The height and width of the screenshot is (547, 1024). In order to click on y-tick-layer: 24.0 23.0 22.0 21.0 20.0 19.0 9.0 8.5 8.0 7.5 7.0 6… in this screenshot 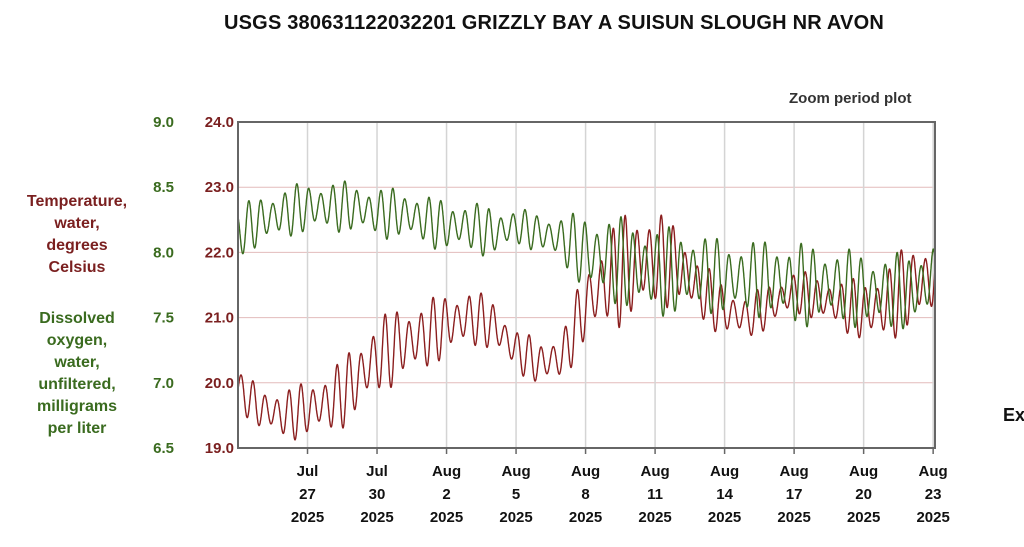, I will do `click(193, 285)`.